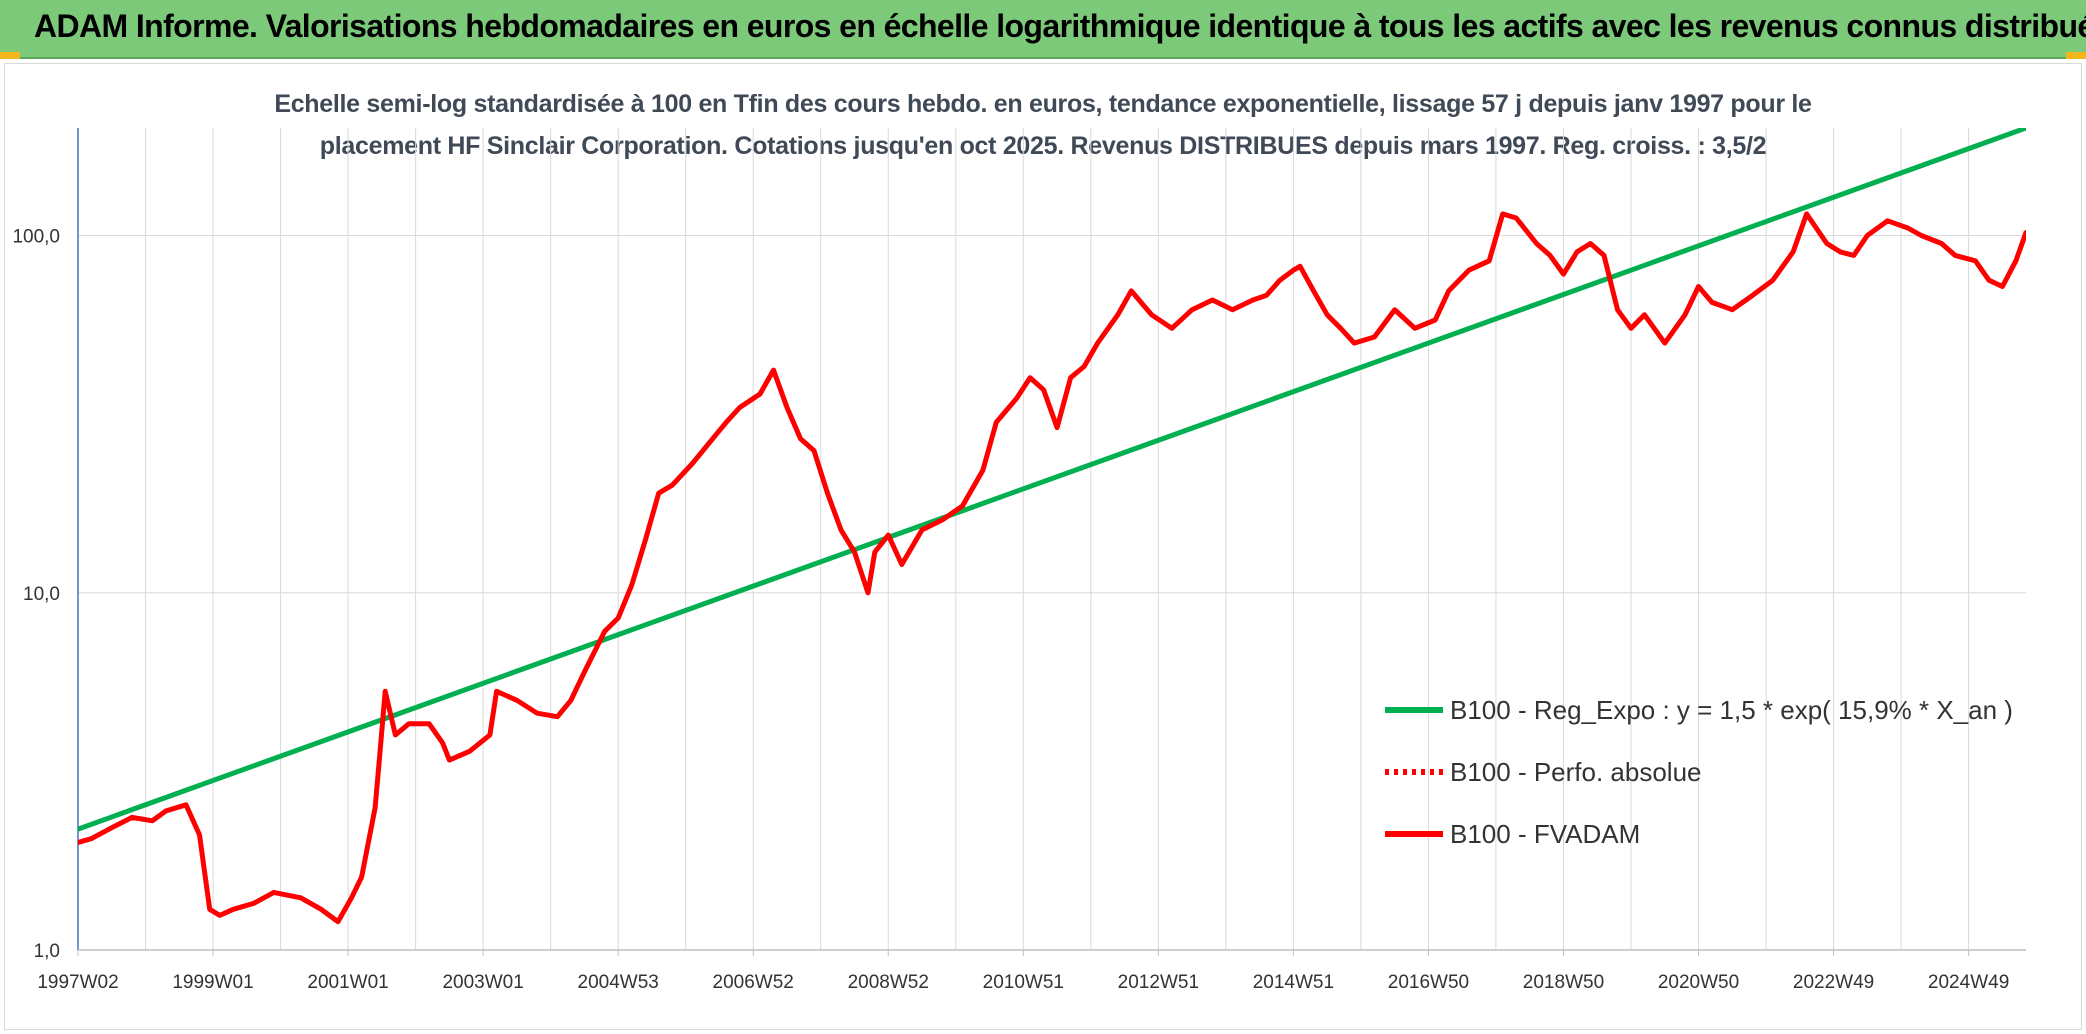  What do you see at coordinates (888, 982) in the screenshot?
I see `x-tick-label: 2008W52` at bounding box center [888, 982].